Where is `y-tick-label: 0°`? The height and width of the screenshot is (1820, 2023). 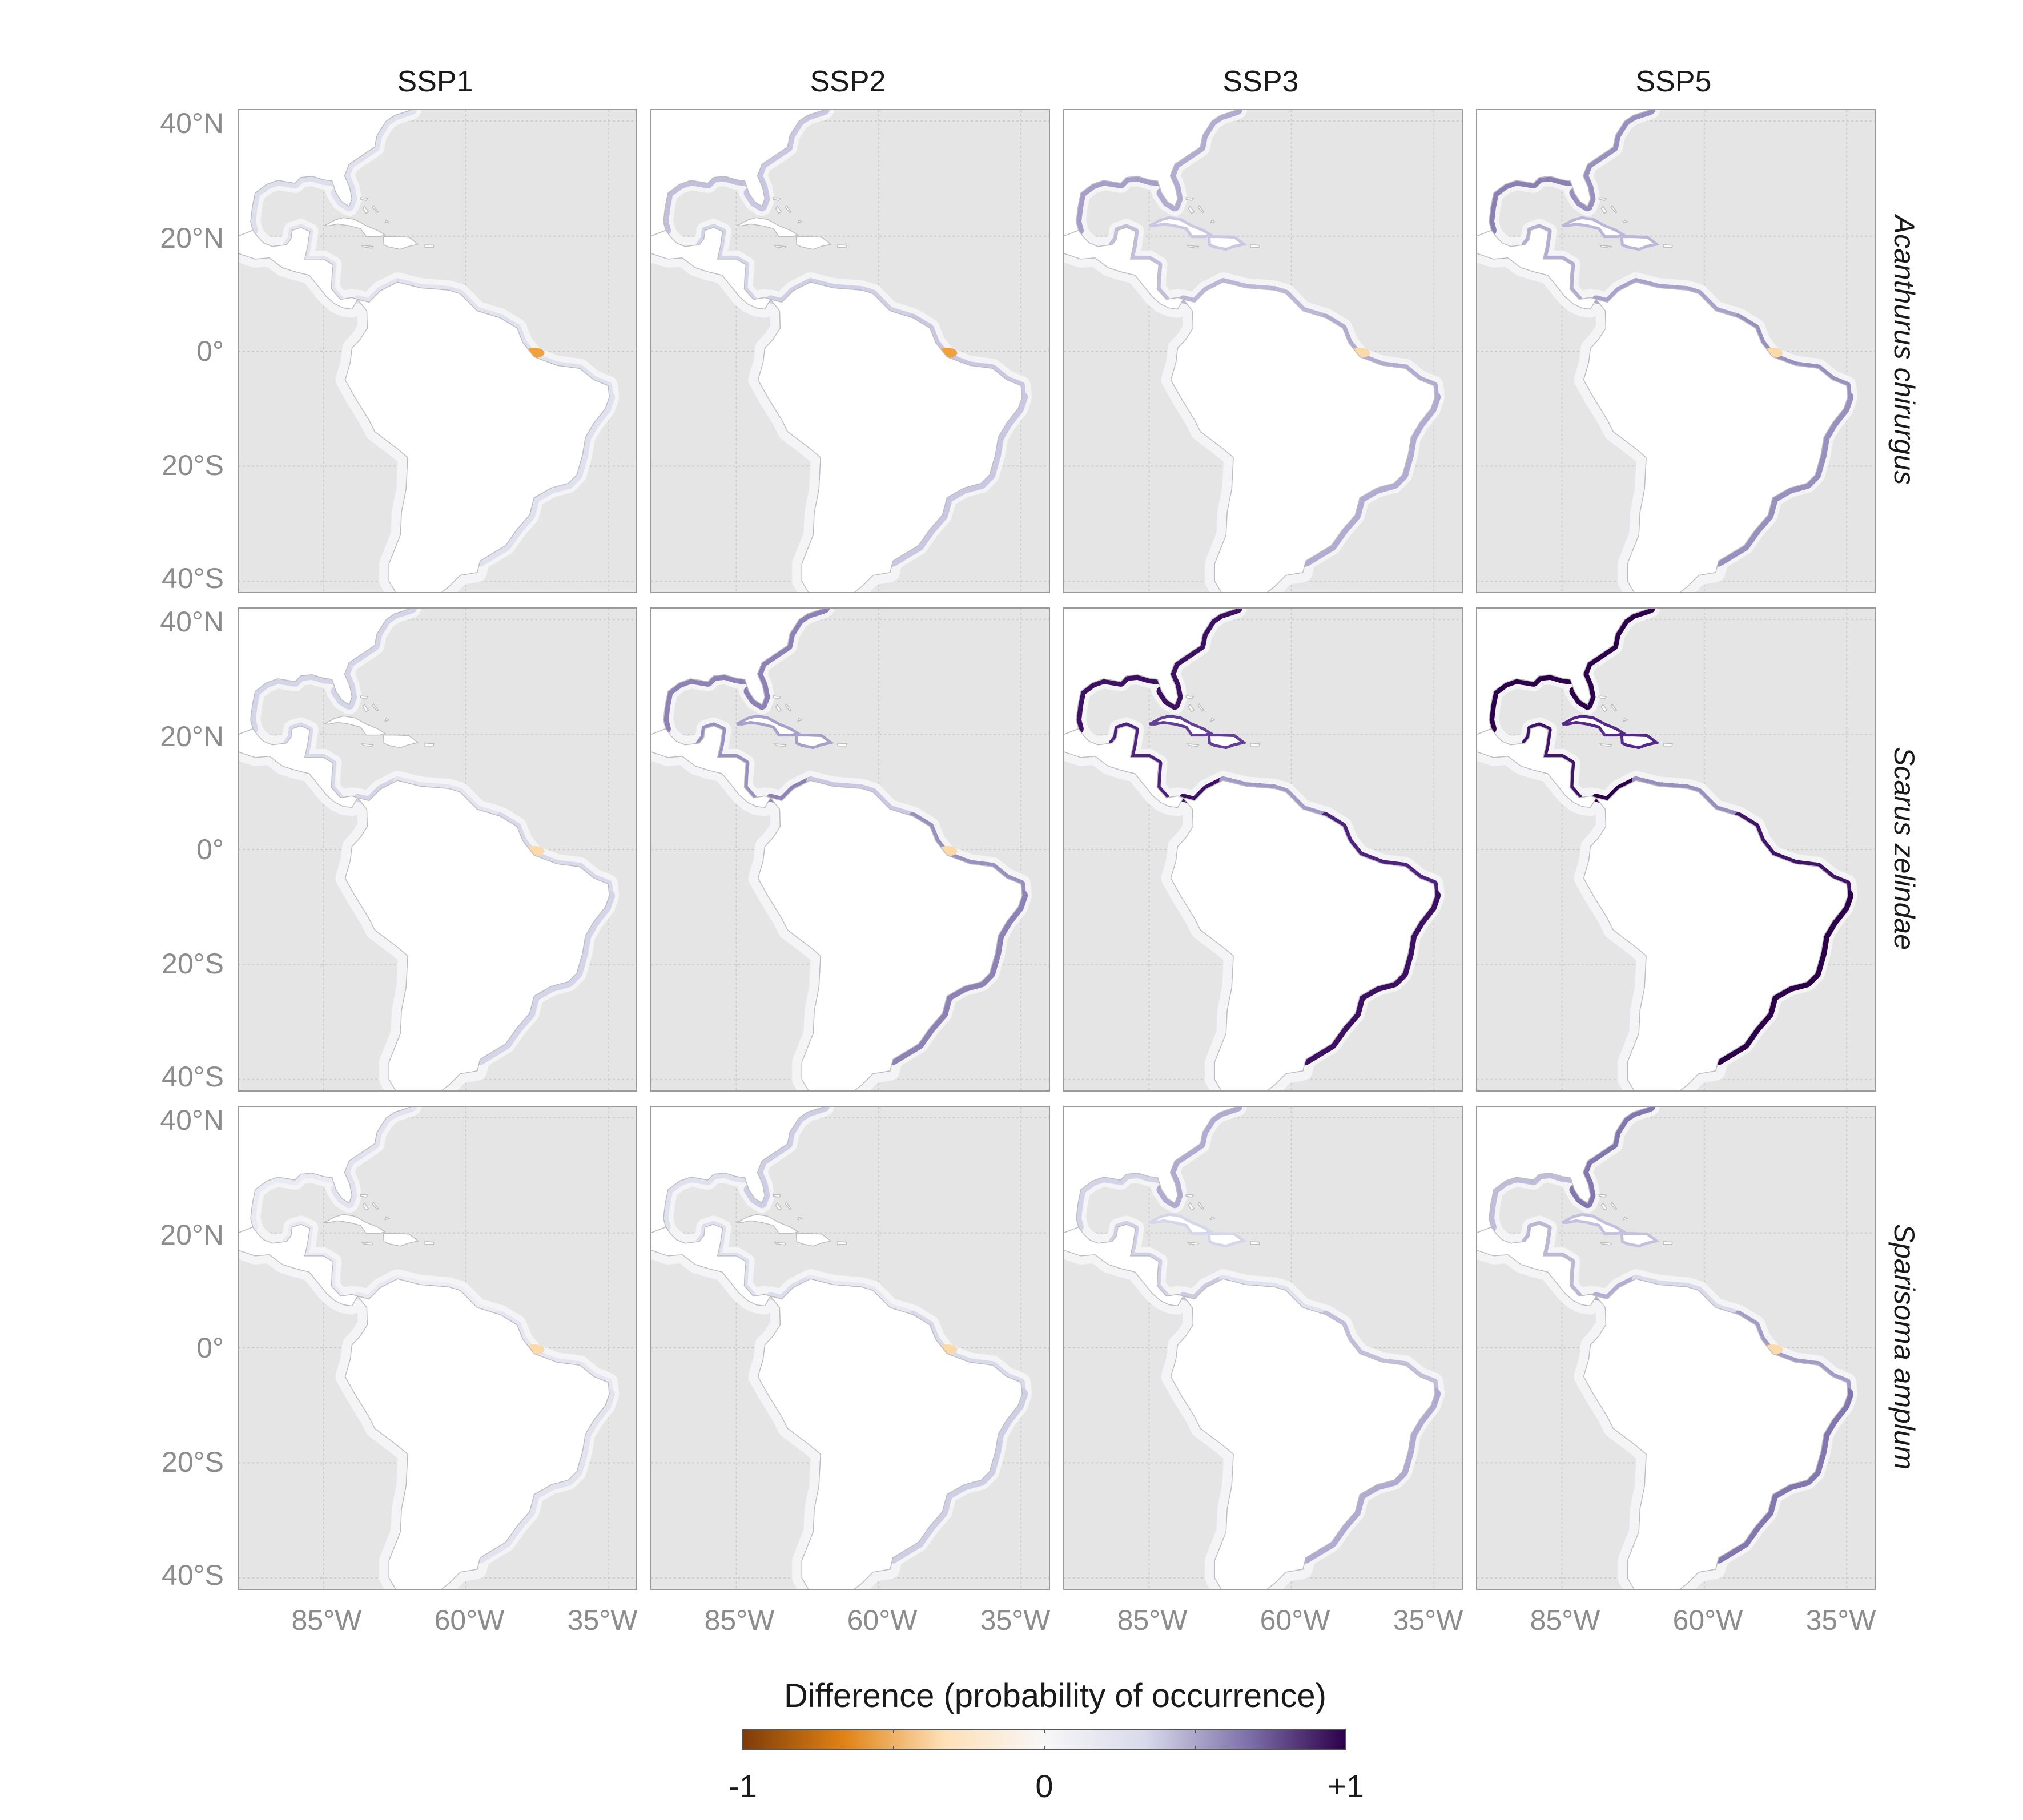
y-tick-label: 0° is located at coordinates (210, 351).